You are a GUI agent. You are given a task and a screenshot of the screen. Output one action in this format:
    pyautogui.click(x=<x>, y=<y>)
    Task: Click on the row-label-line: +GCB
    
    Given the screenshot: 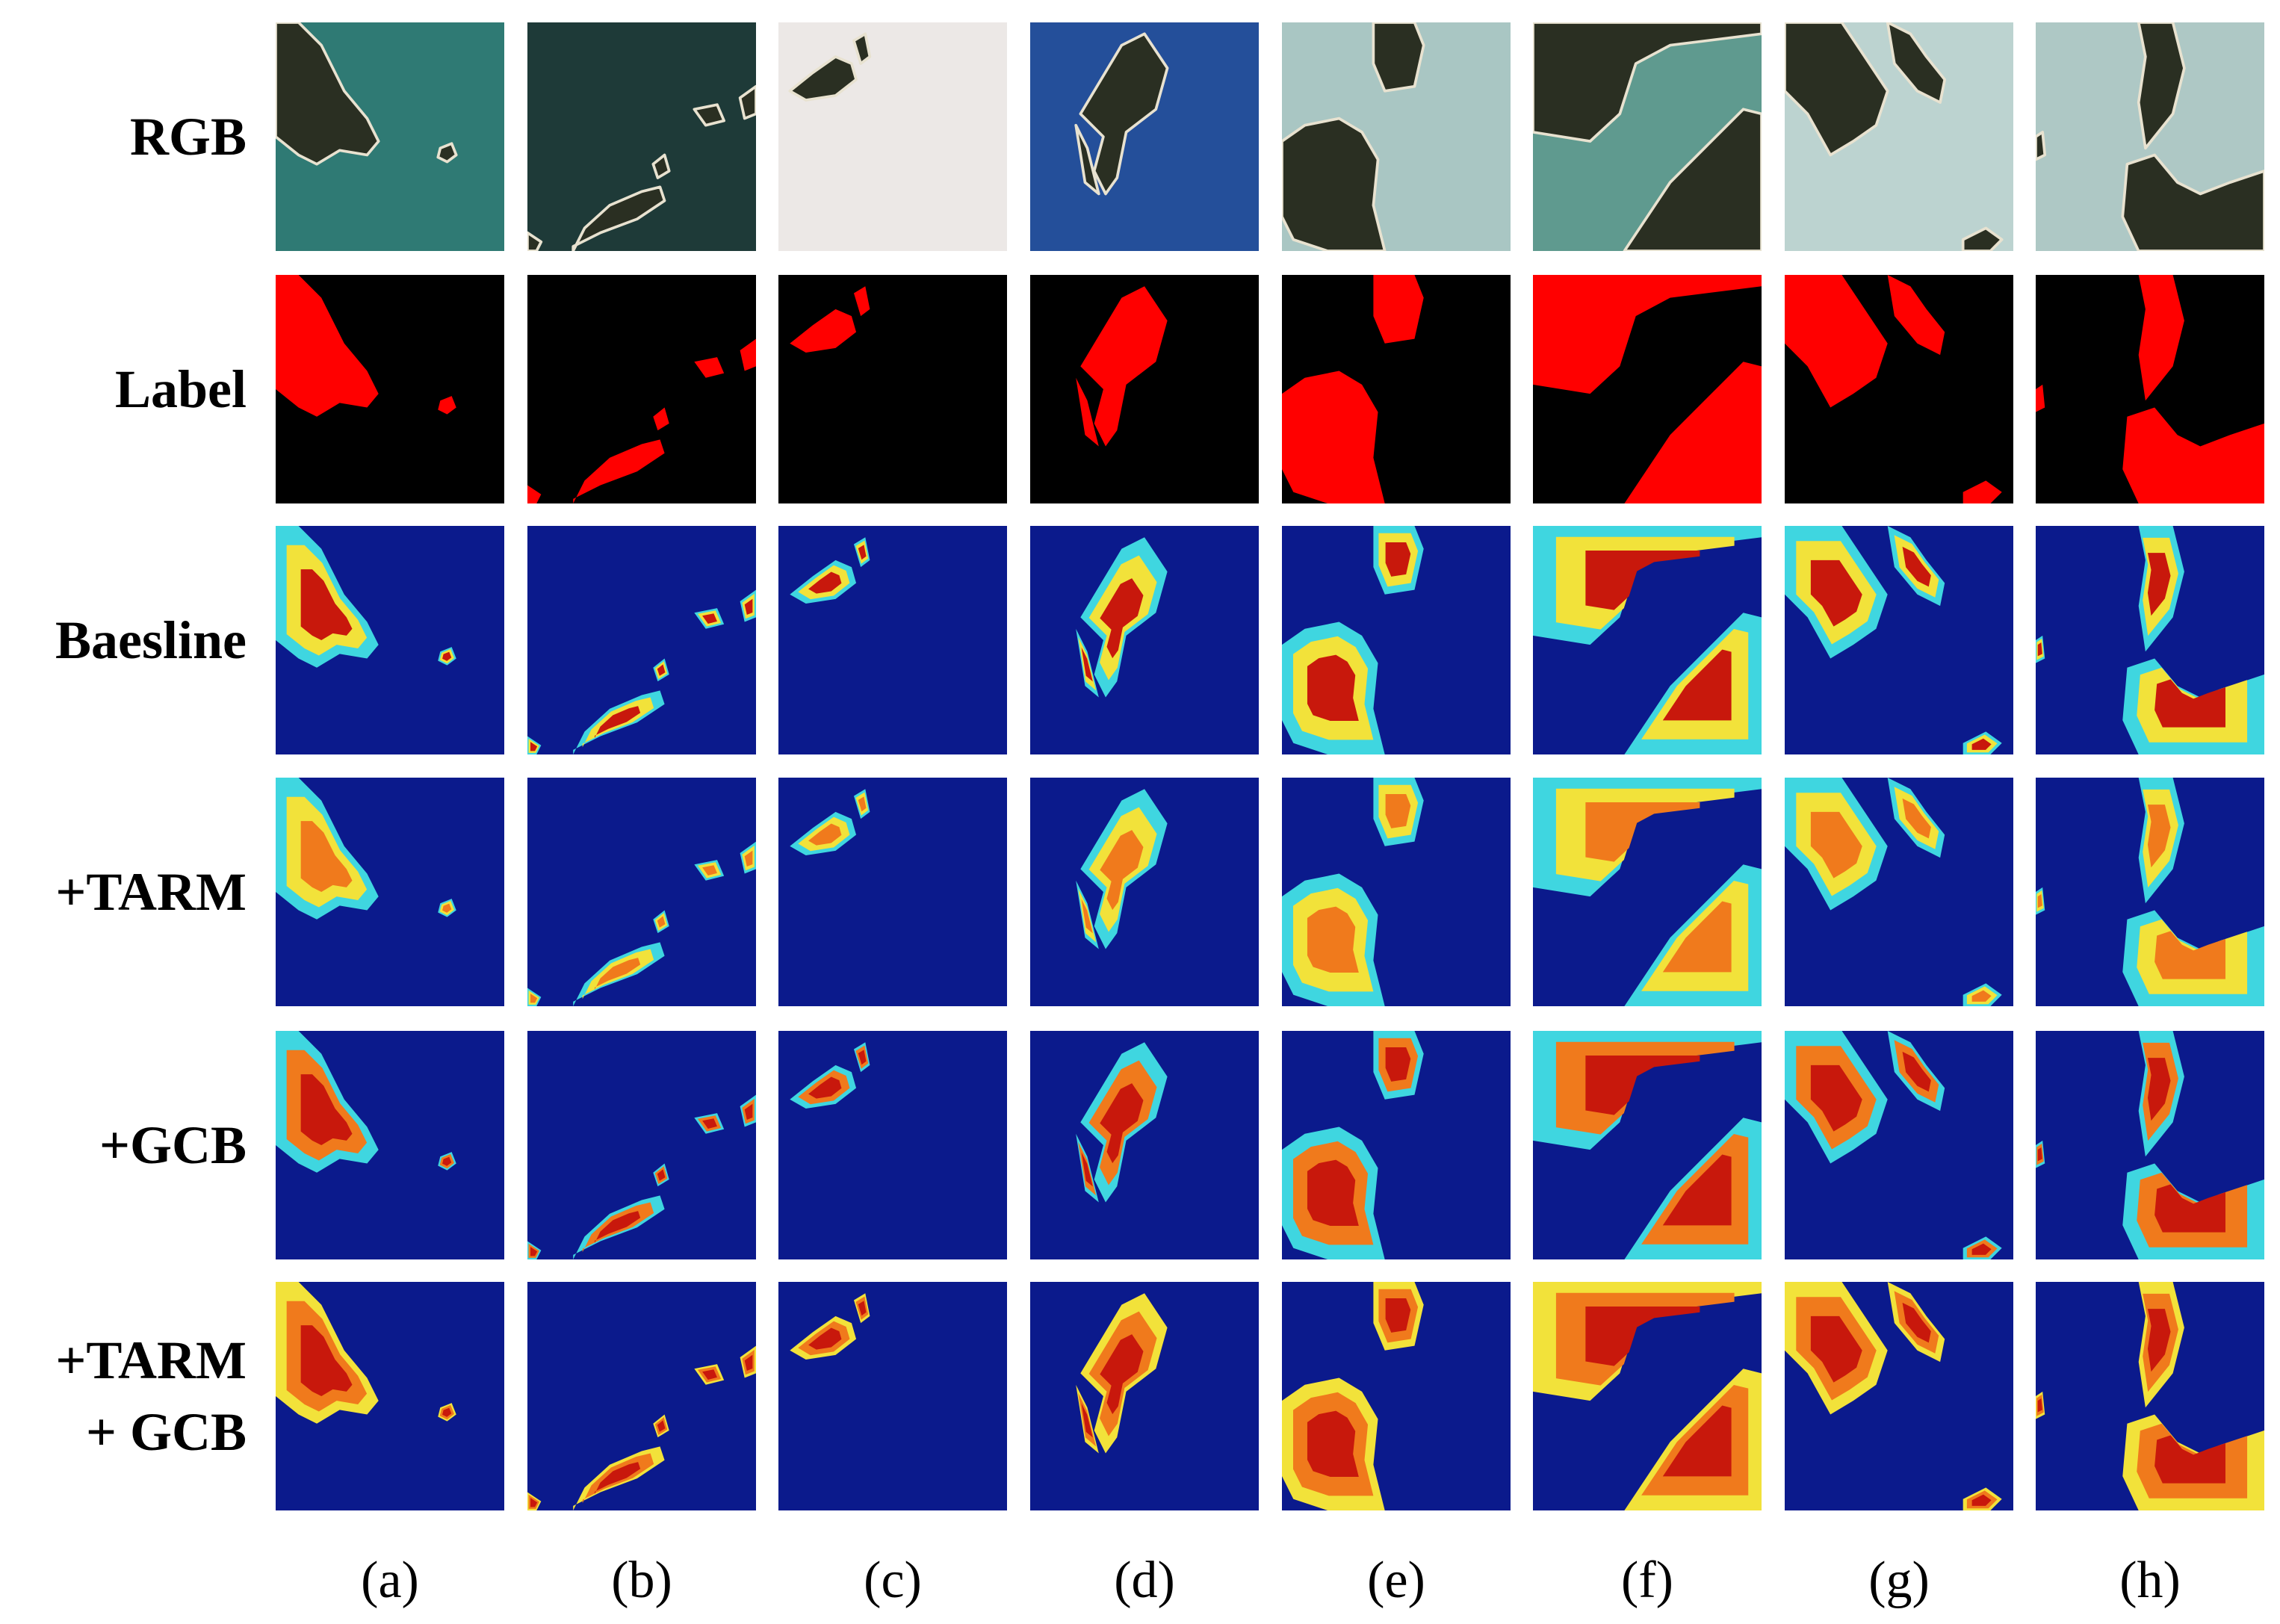 What is the action you would take?
    pyautogui.click(x=173, y=1145)
    